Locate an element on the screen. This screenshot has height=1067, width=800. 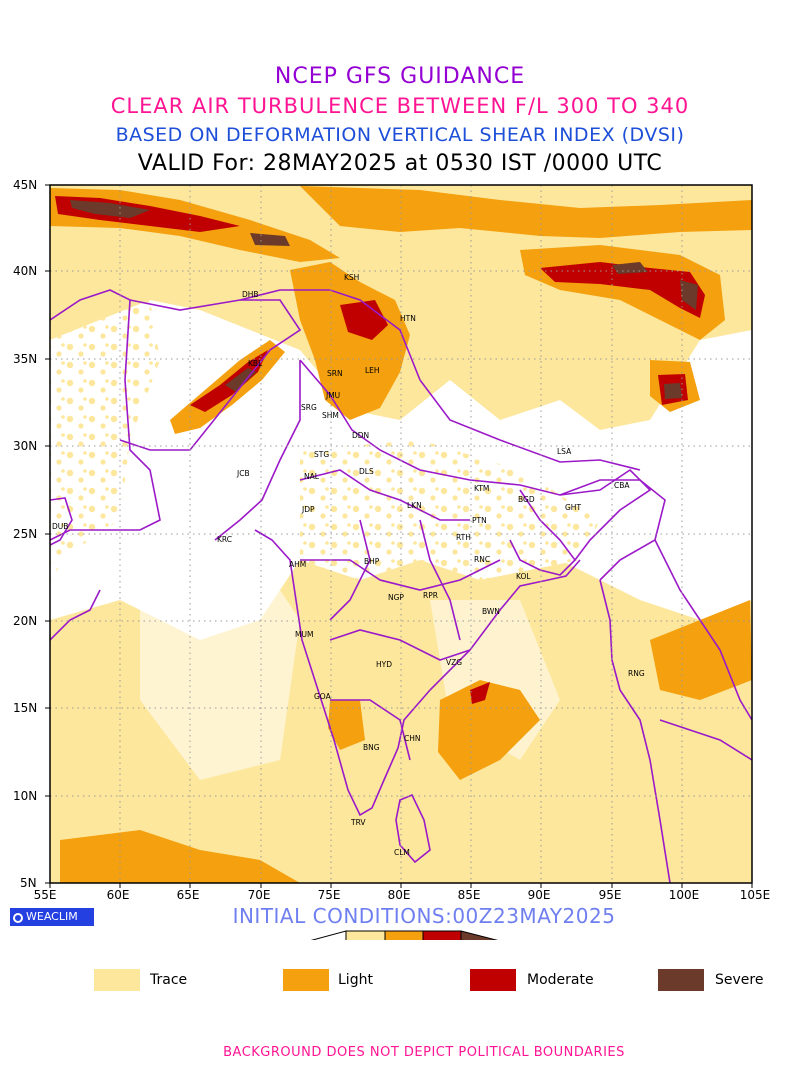
moderate-core-afghanistan is located at coordinates (229, 381).